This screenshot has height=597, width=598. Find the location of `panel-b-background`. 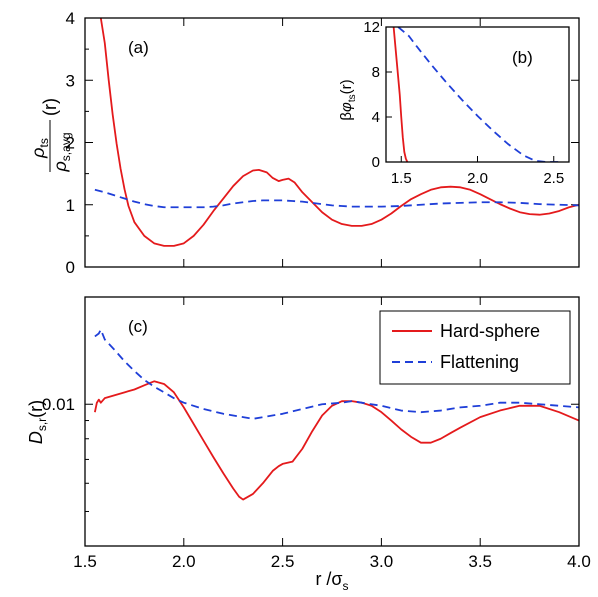

panel-b-background is located at coordinates (477, 94).